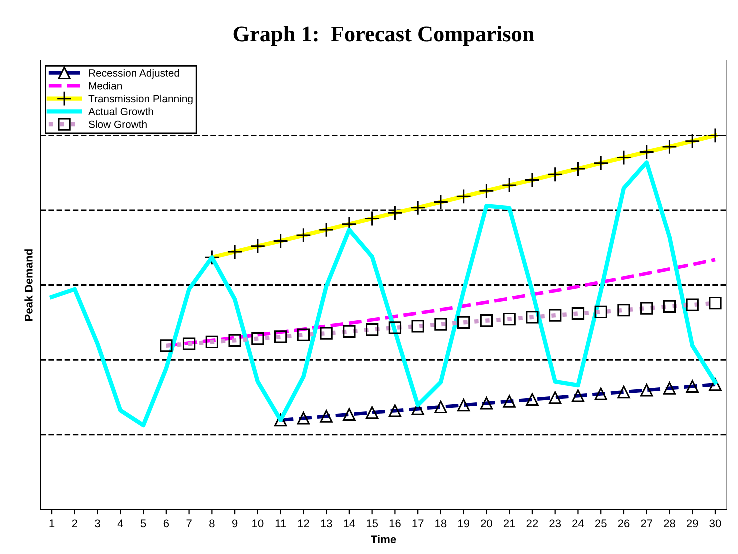  What do you see at coordinates (140, 99) in the screenshot?
I see `legend-label: Transmission Planning` at bounding box center [140, 99].